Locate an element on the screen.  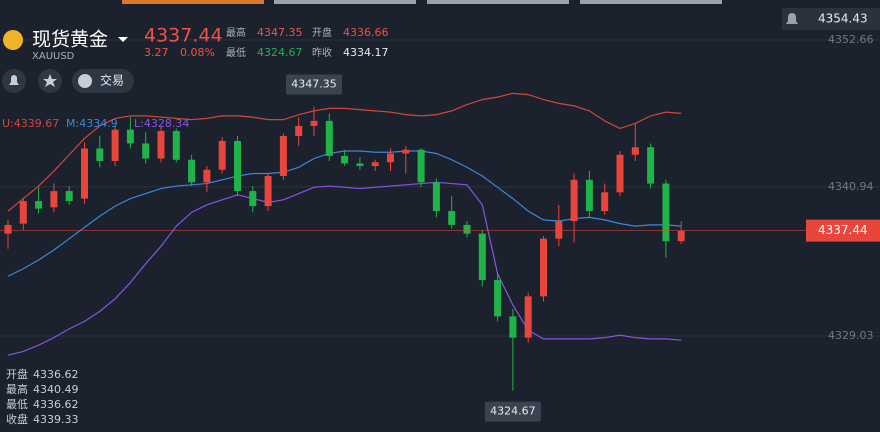
legend-entry: M:4334.9 is located at coordinates (92, 123).